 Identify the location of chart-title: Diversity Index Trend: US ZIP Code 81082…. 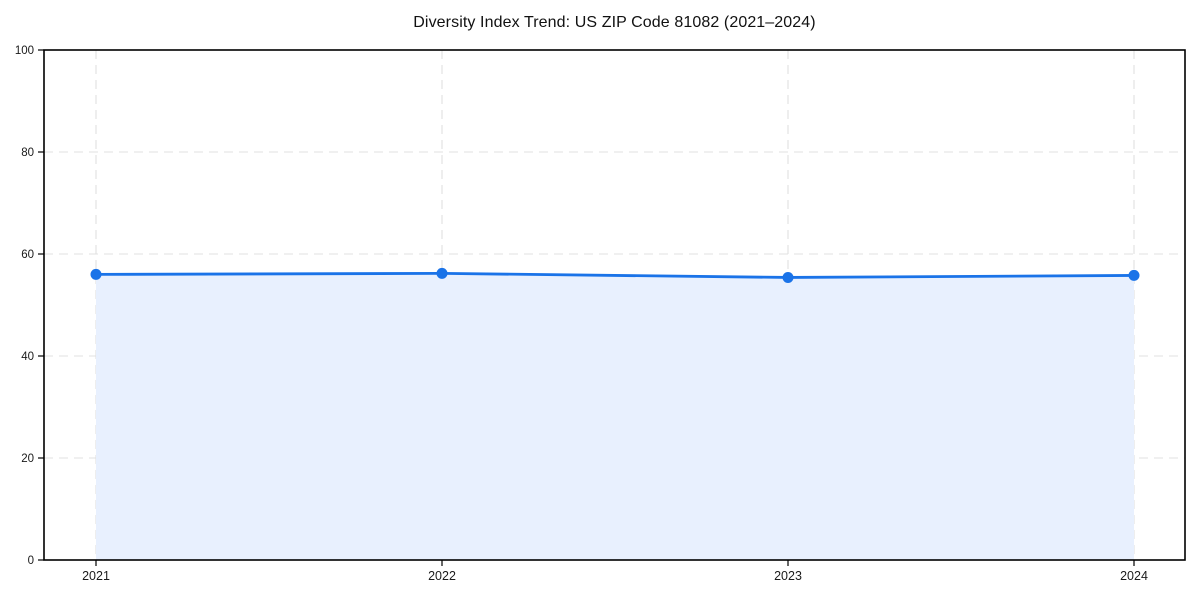
(614, 22).